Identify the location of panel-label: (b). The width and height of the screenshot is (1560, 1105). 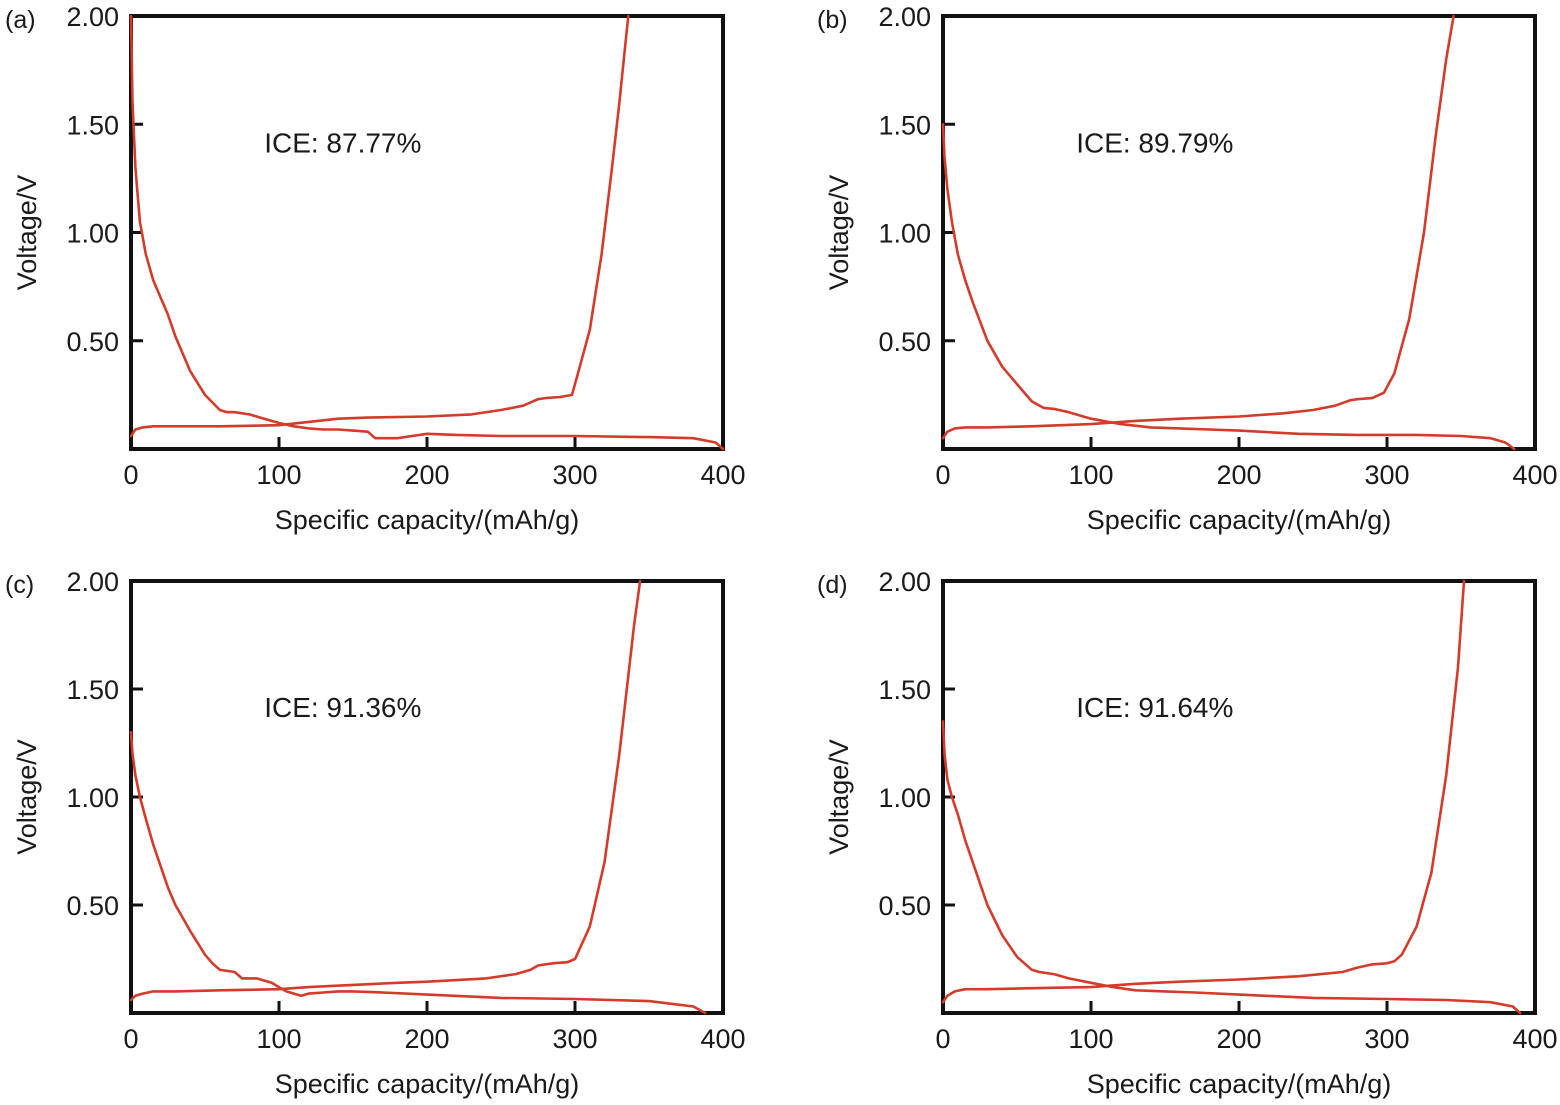
(832, 20).